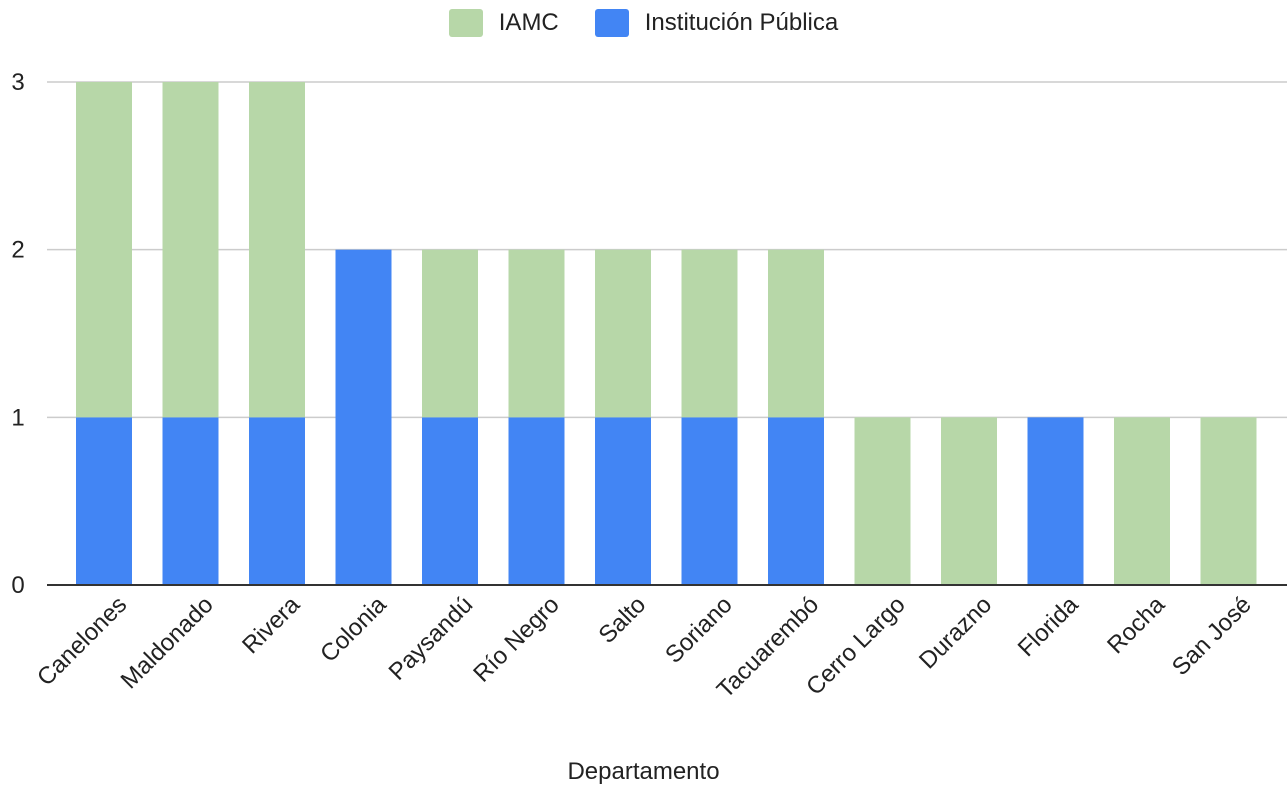  What do you see at coordinates (528, 22) in the screenshot?
I see `legend-label-iamc: IAMC` at bounding box center [528, 22].